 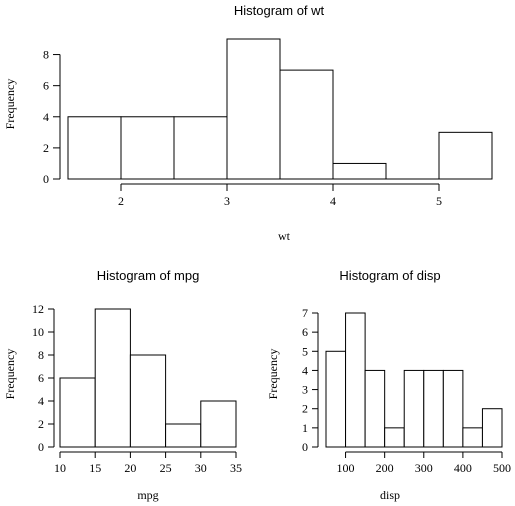 I want to click on x-tick-label: 10, so click(x=60, y=468).